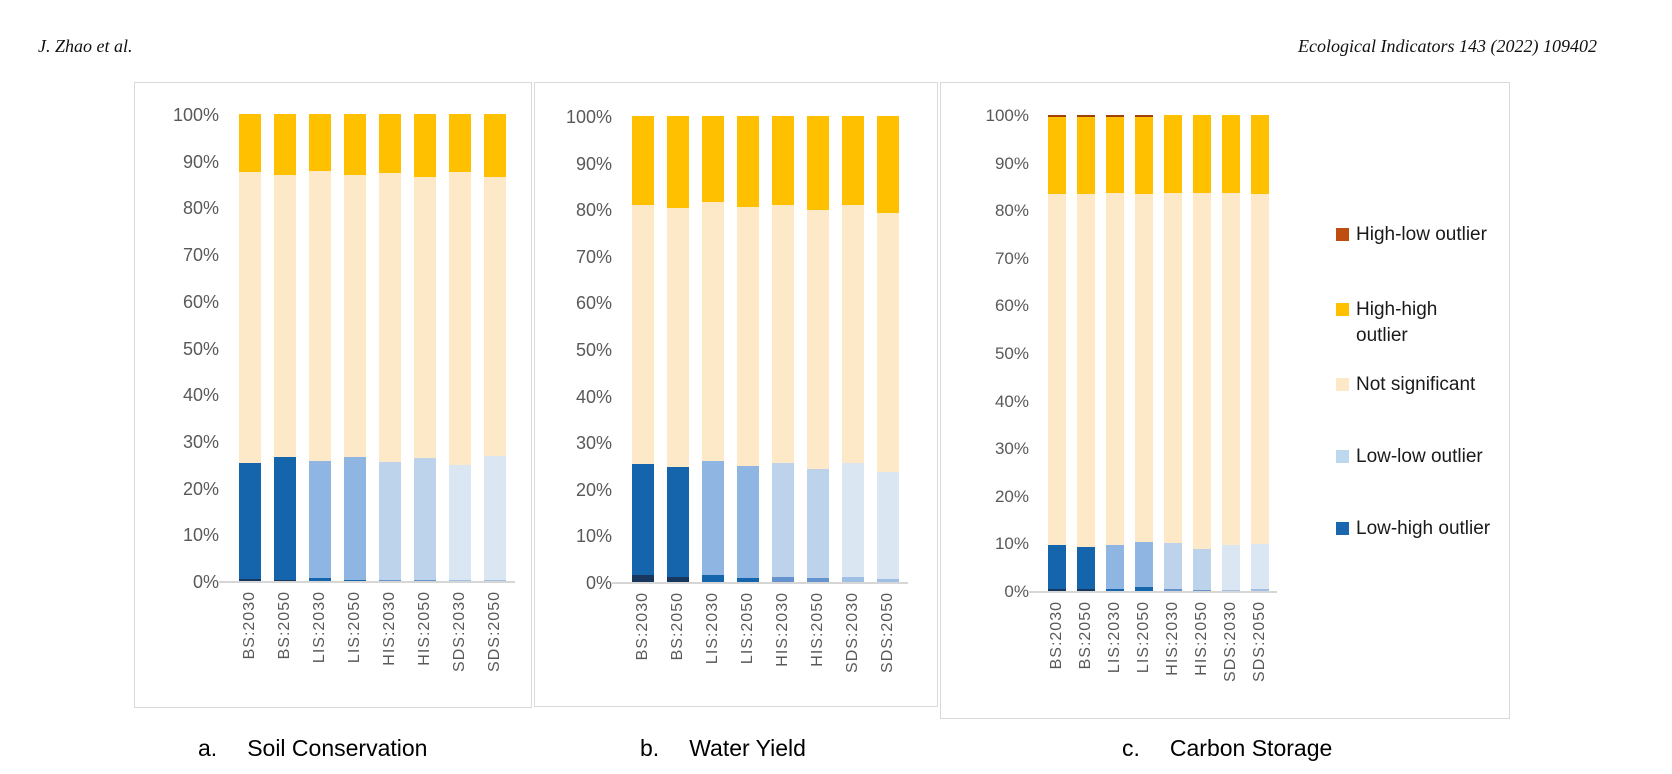 Image resolution: width=1672 pixels, height=774 pixels. Describe the element at coordinates (650, 748) in the screenshot. I see `caption-letter: b.` at that location.